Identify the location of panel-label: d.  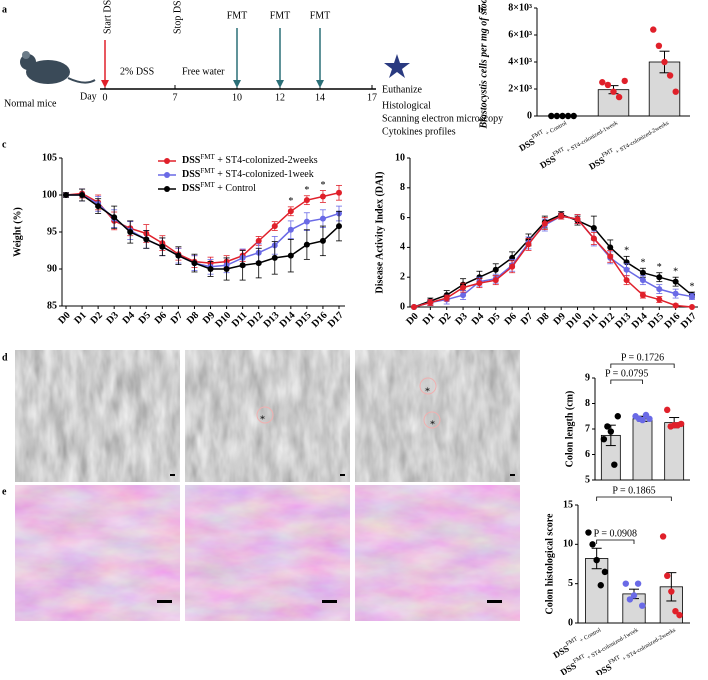
(5, 357).